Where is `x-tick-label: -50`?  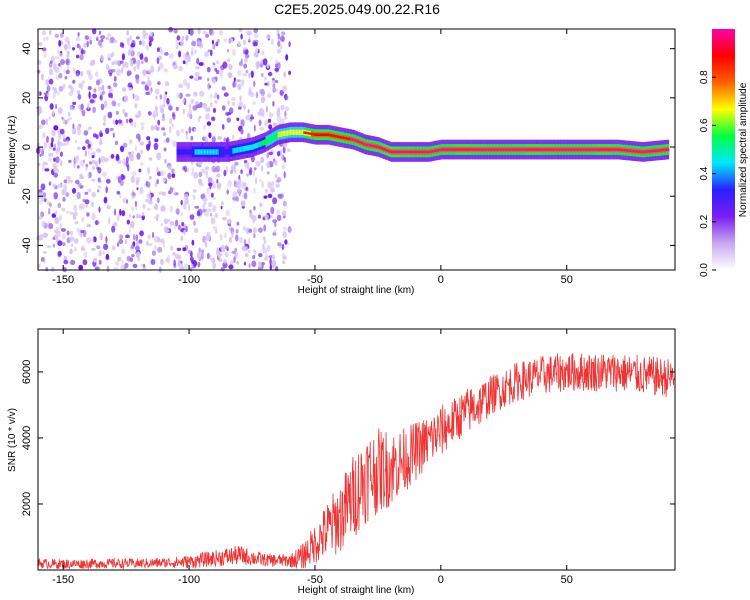 x-tick-label: -50 is located at coordinates (315, 580).